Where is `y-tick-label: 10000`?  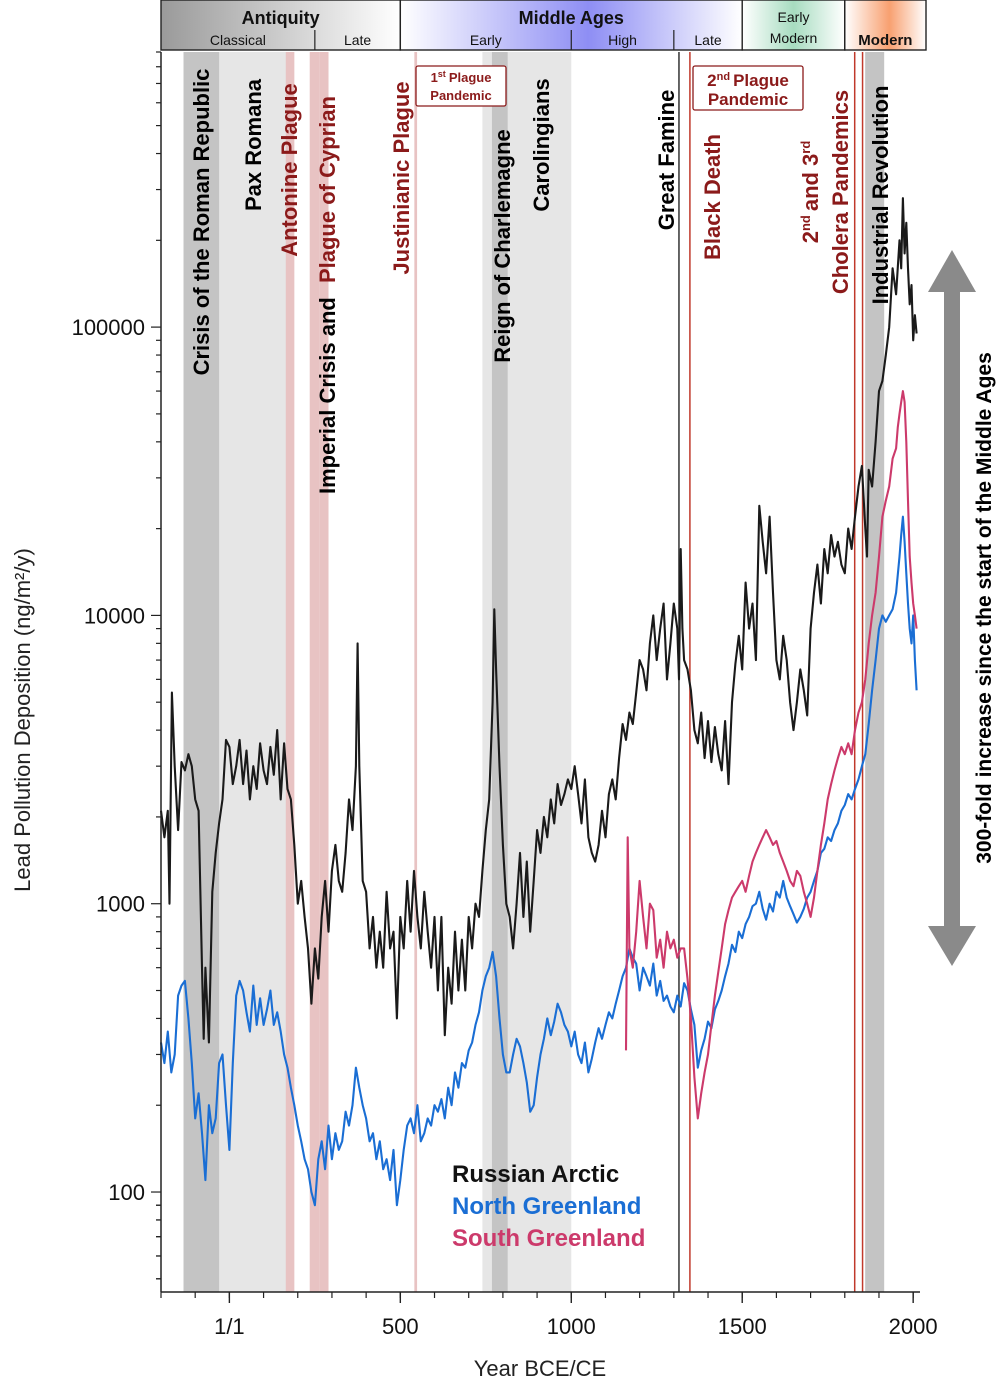 y-tick-label: 10000 is located at coordinates (114, 615).